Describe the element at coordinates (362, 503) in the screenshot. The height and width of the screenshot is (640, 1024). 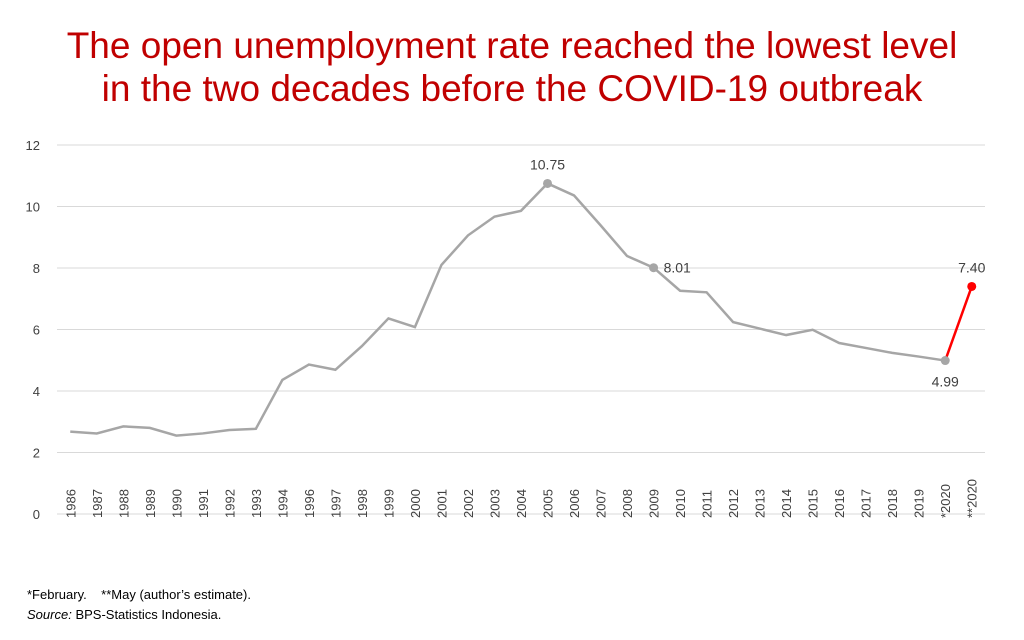
I see `x-tick-label: 1998` at that location.